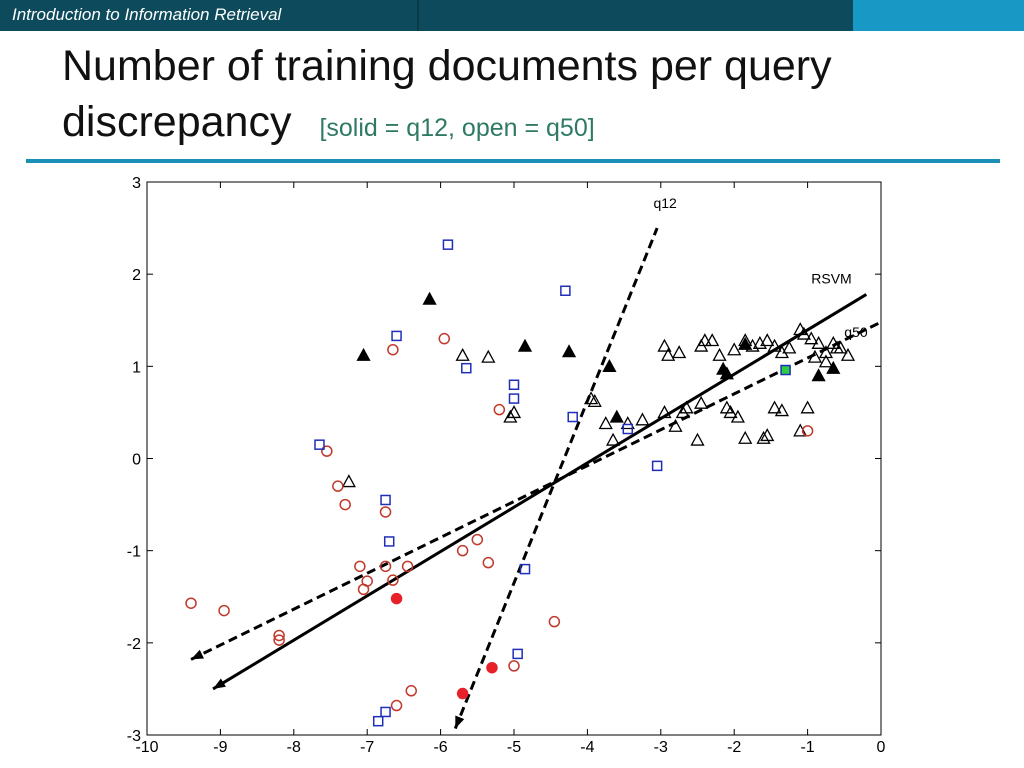  What do you see at coordinates (198, 654) in the screenshot?
I see `arrowhead-q50` at bounding box center [198, 654].